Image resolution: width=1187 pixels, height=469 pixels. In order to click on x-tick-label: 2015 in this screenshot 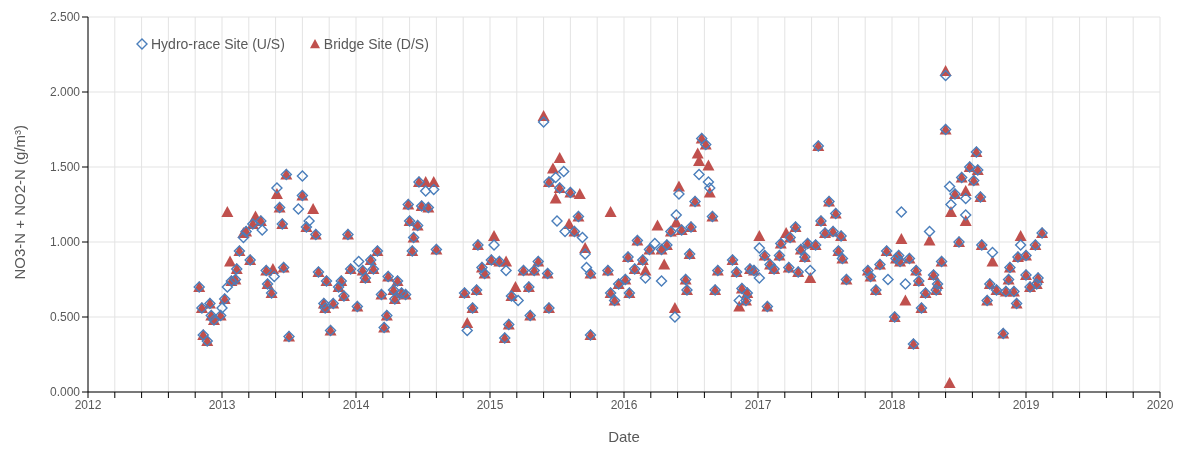, I will do `click(490, 404)`.